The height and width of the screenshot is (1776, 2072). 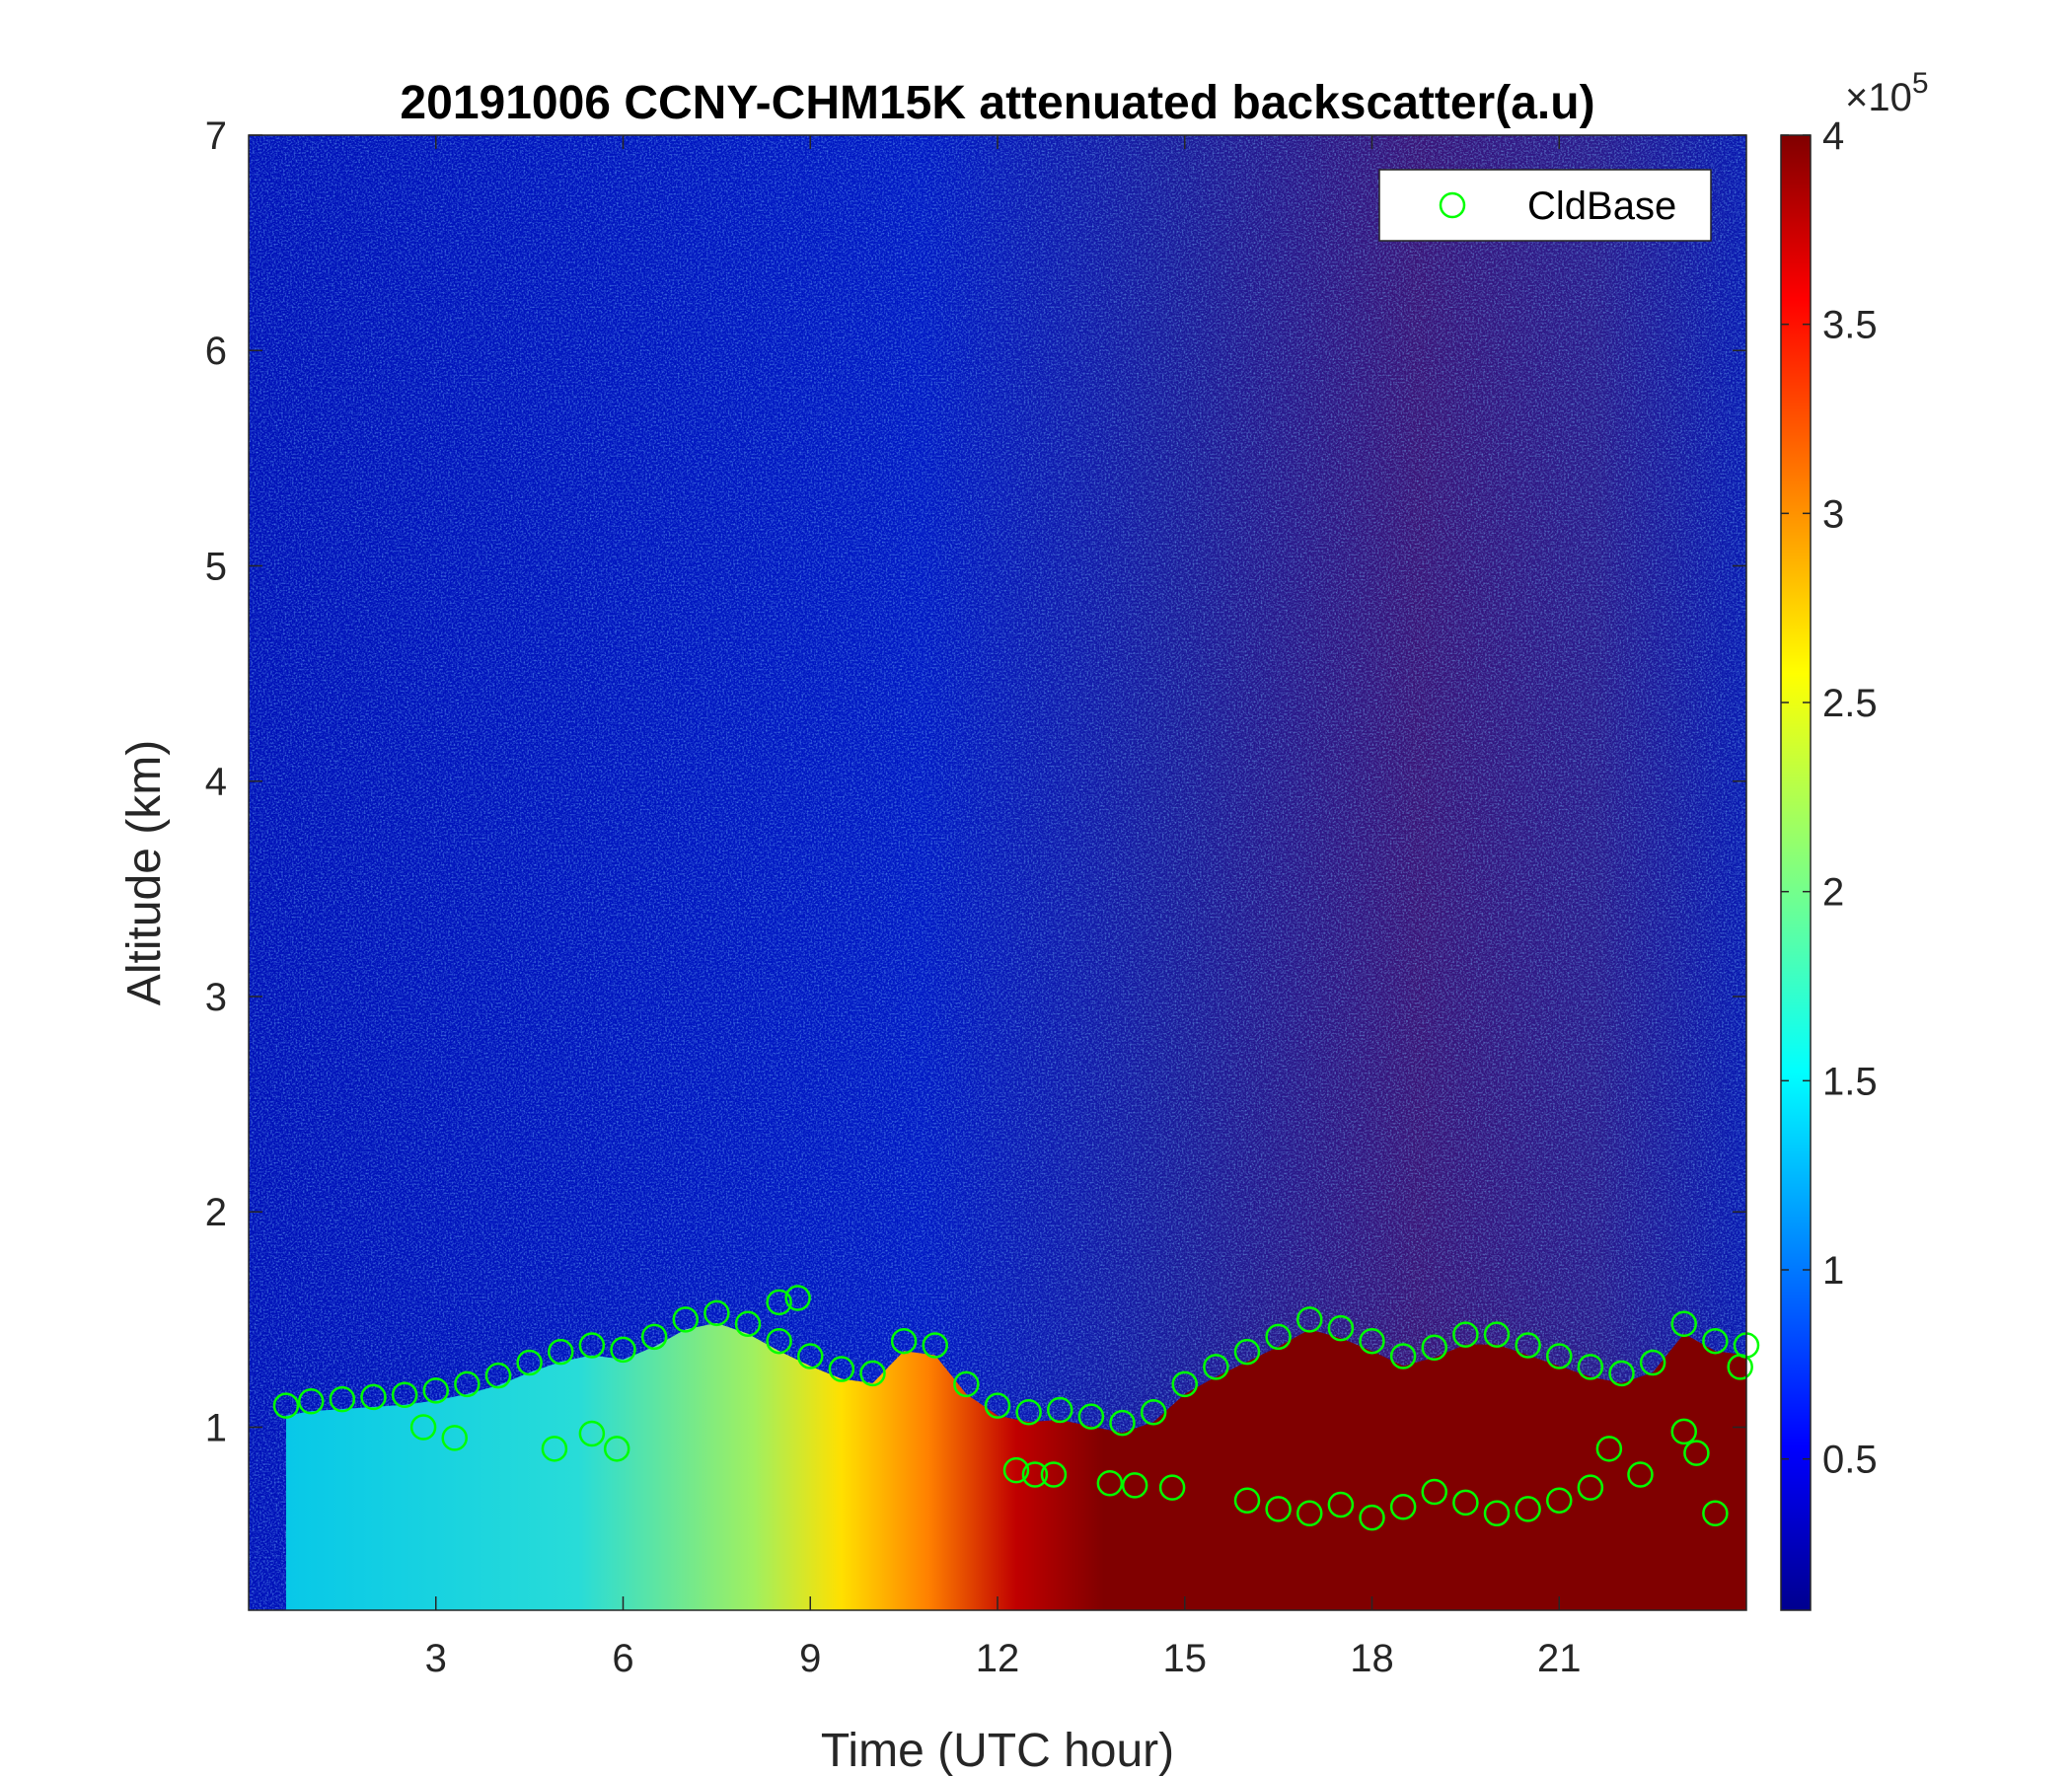 What do you see at coordinates (810, 1659) in the screenshot?
I see `x-tick-label-9: 9` at bounding box center [810, 1659].